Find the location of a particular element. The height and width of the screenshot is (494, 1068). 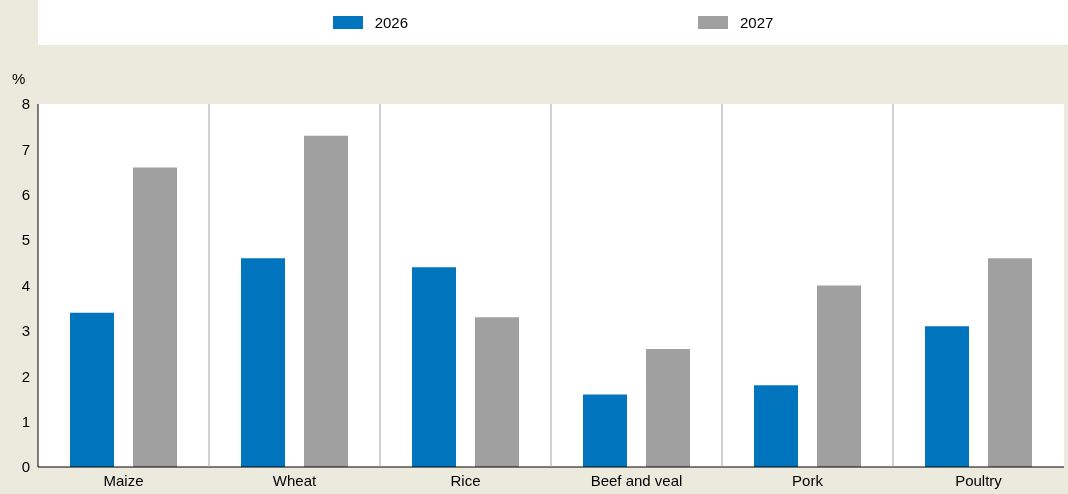

legend-label: 2026 is located at coordinates (391, 22).